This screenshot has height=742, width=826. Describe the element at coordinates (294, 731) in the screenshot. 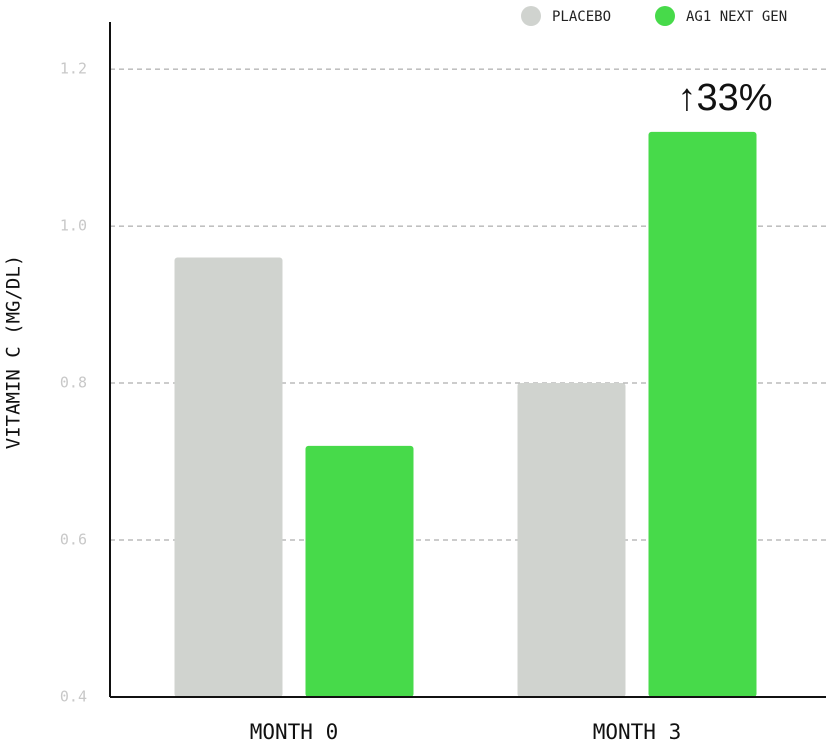

I see `x-tick-label: MONTH 0` at that location.